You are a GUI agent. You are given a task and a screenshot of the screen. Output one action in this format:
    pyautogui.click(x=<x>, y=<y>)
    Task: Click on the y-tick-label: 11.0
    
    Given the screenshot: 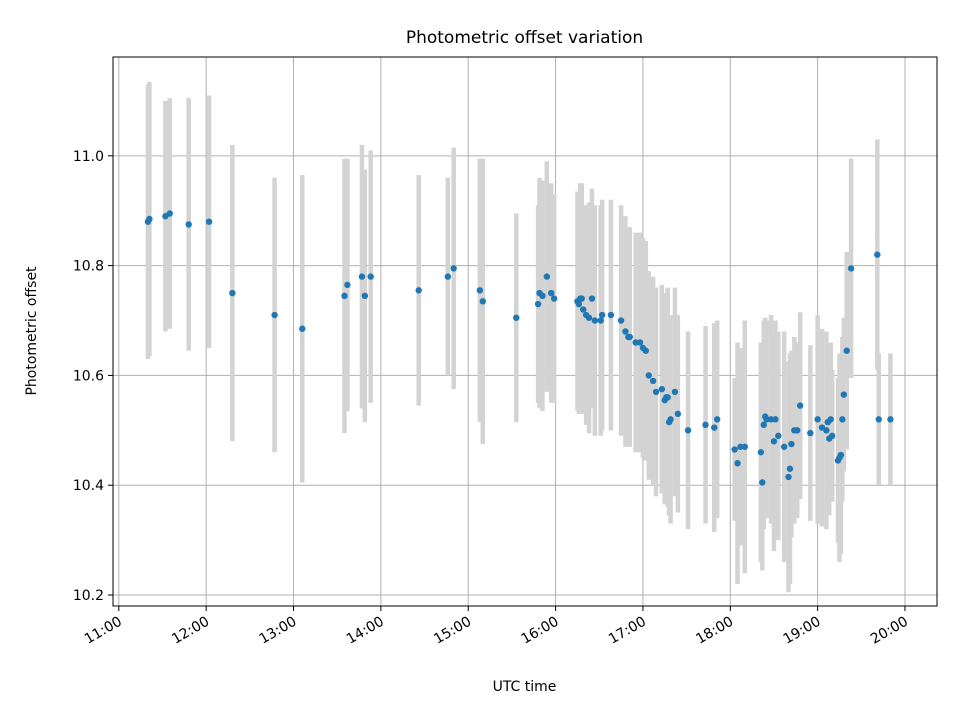 What is the action you would take?
    pyautogui.click(x=88, y=157)
    